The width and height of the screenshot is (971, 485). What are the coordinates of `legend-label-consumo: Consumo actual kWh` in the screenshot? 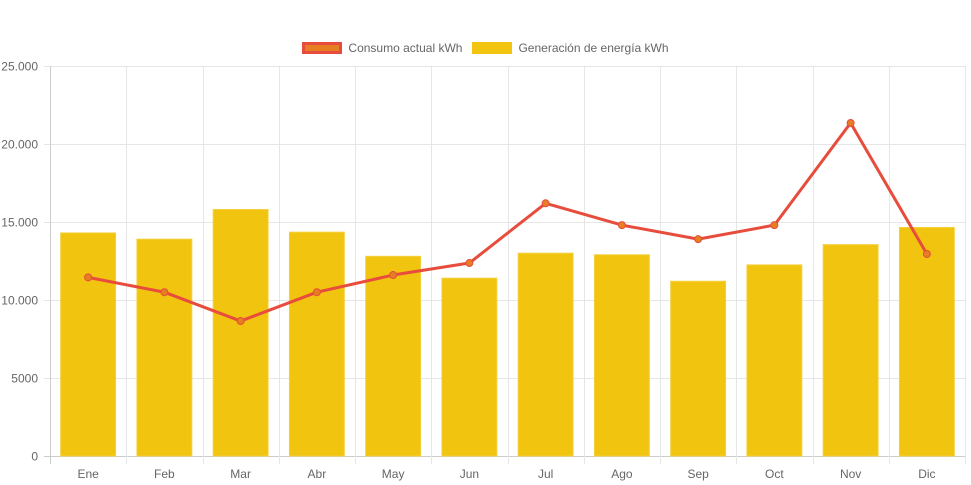 It's located at (405, 48).